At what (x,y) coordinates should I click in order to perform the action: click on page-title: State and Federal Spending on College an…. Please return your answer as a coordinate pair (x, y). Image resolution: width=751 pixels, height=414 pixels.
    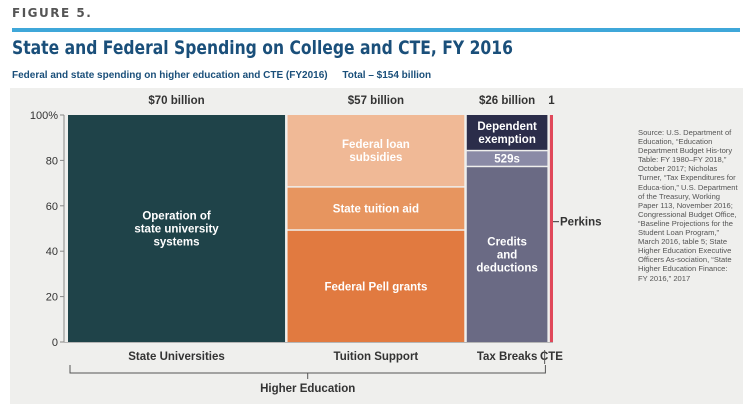
    Looking at the image, I should click on (262, 48).